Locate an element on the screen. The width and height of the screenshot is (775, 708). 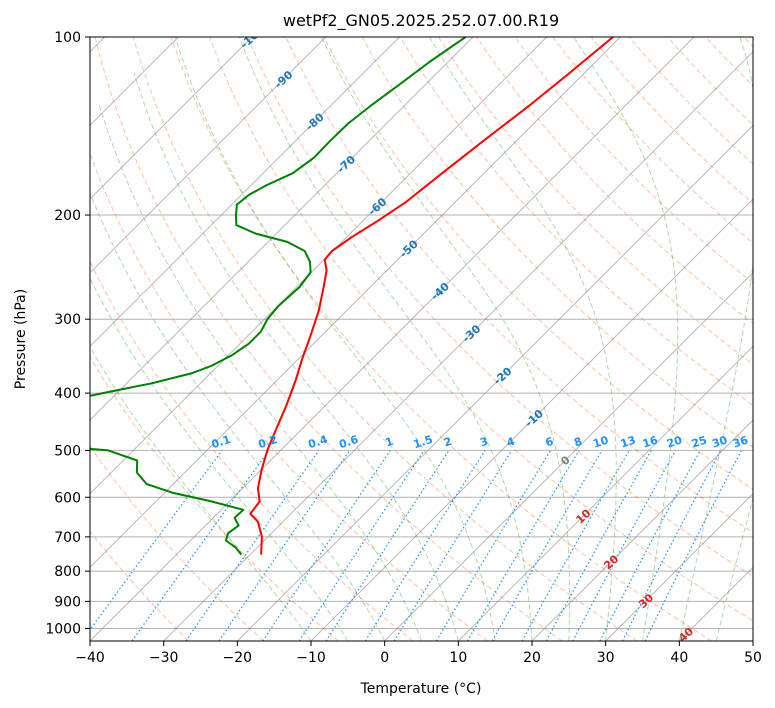
mixing-ratio-label: 13 is located at coordinates (628, 442).